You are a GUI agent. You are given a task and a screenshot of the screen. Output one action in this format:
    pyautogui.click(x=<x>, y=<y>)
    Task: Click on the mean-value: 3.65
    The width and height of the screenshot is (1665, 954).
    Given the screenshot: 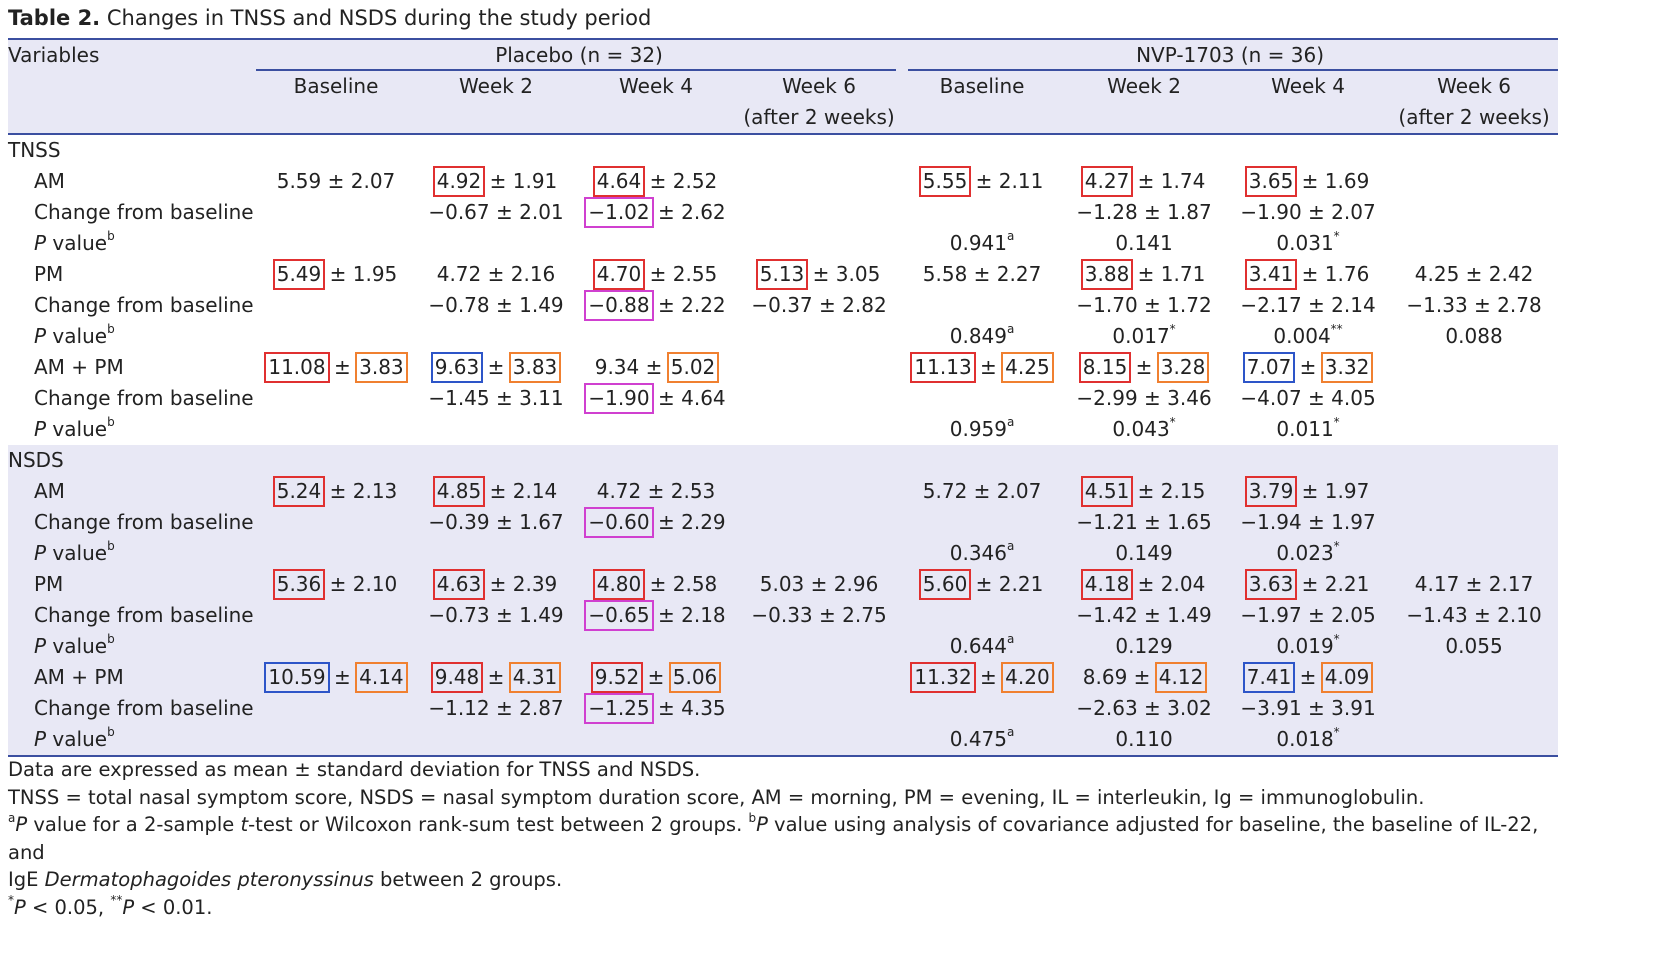 What is the action you would take?
    pyautogui.click(x=1271, y=181)
    